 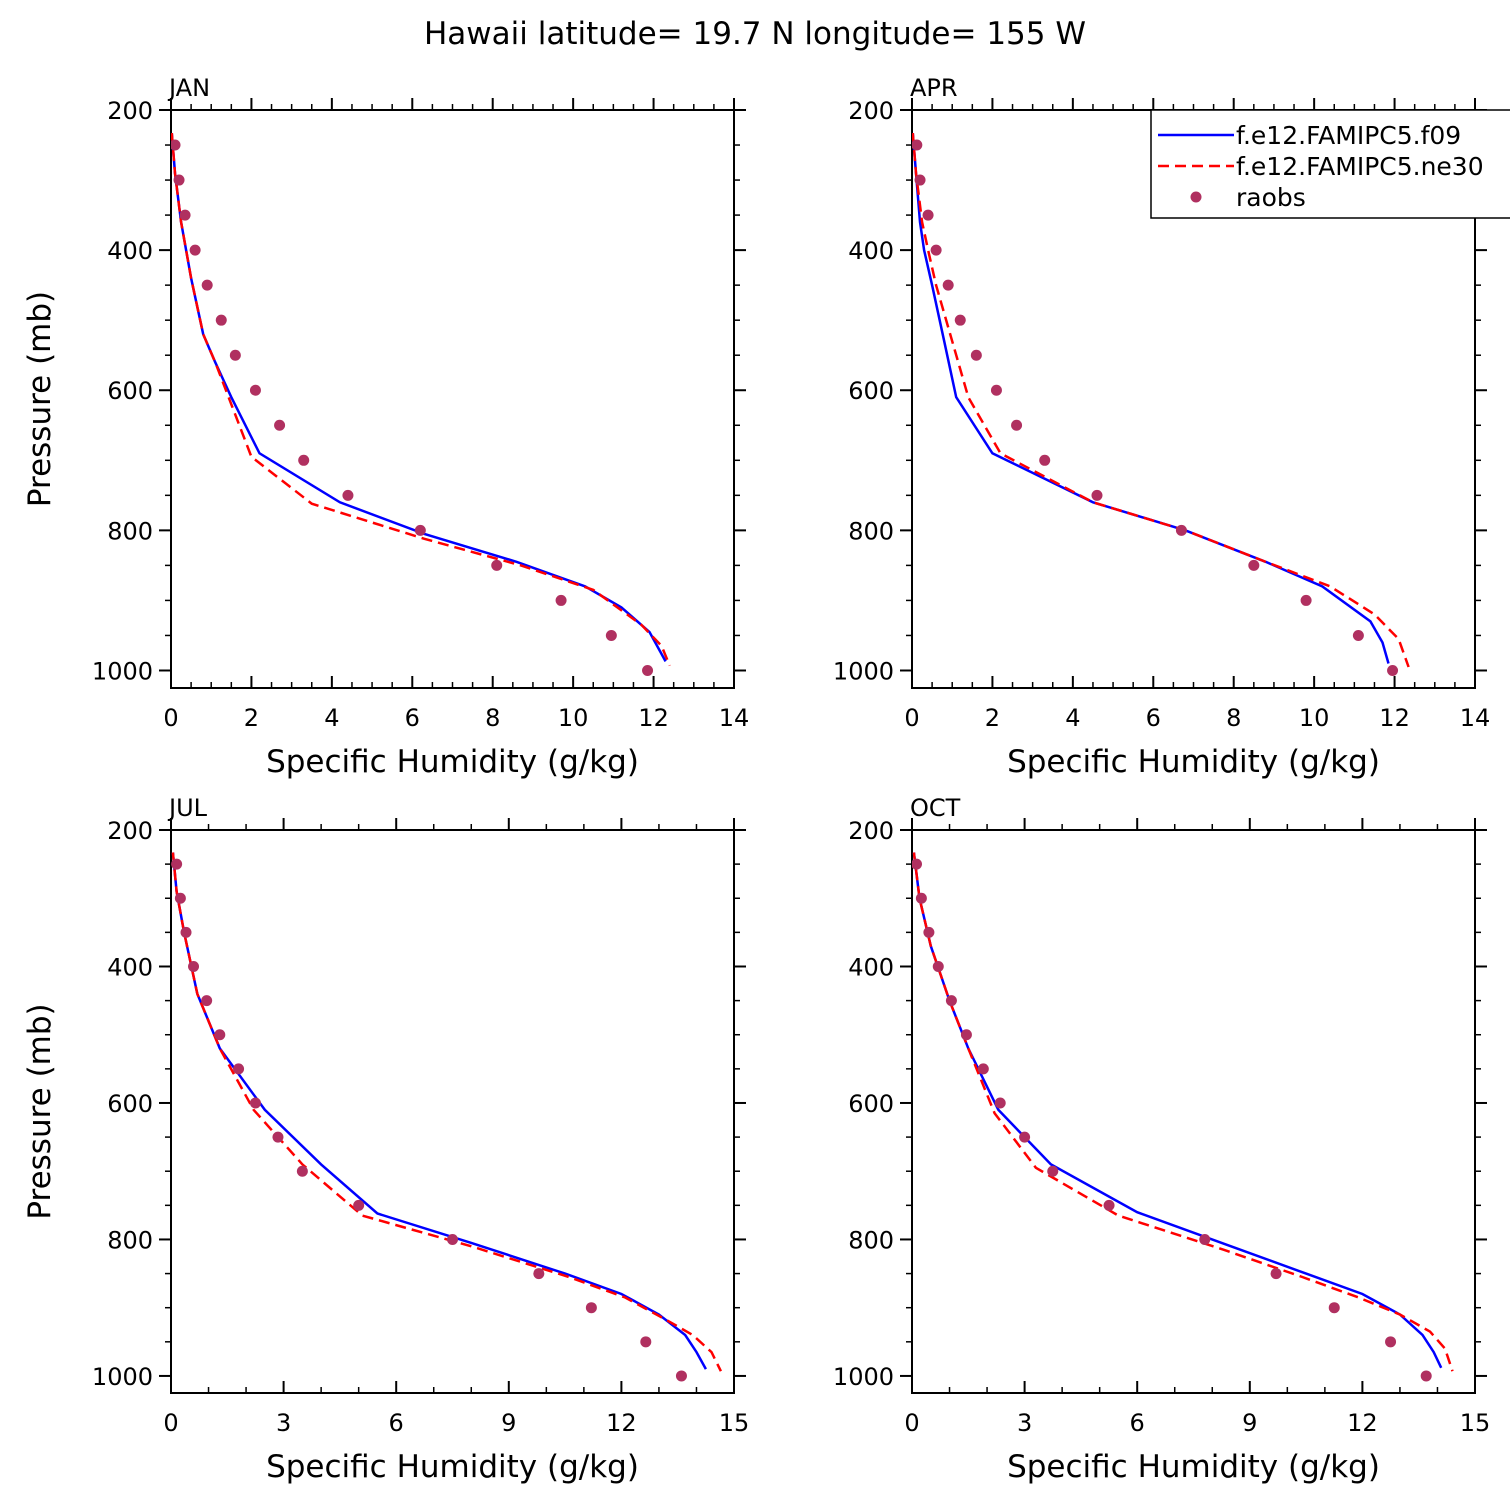 I want to click on plot-frame, so click(x=1193, y=1111).